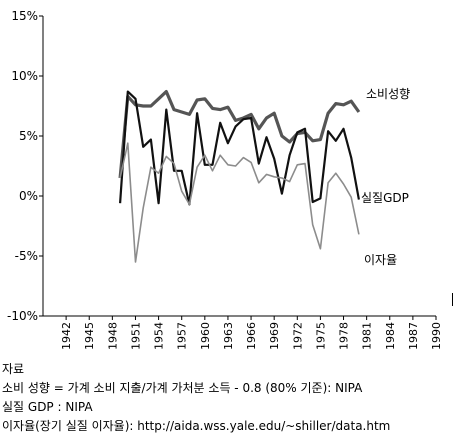  Describe the element at coordinates (367, 336) in the screenshot. I see `x-tick-label: 1981` at that location.